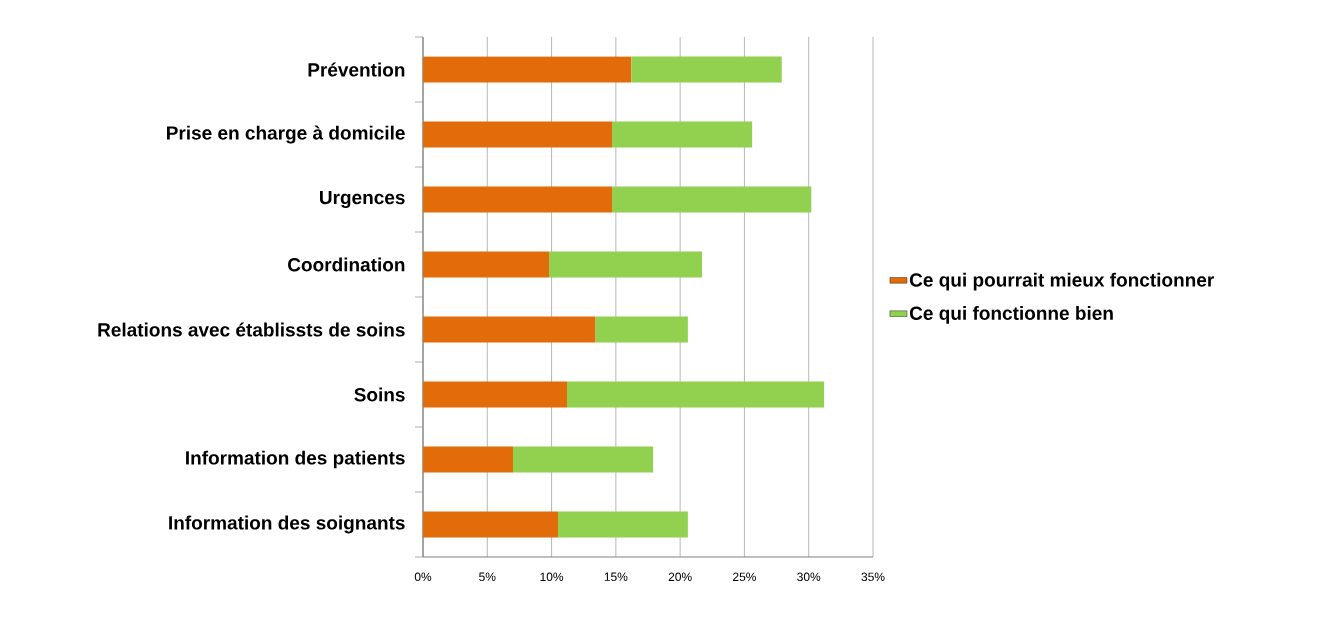 Image resolution: width=1321 pixels, height=625 pixels. I want to click on x-tick-label: 10%, so click(552, 577).